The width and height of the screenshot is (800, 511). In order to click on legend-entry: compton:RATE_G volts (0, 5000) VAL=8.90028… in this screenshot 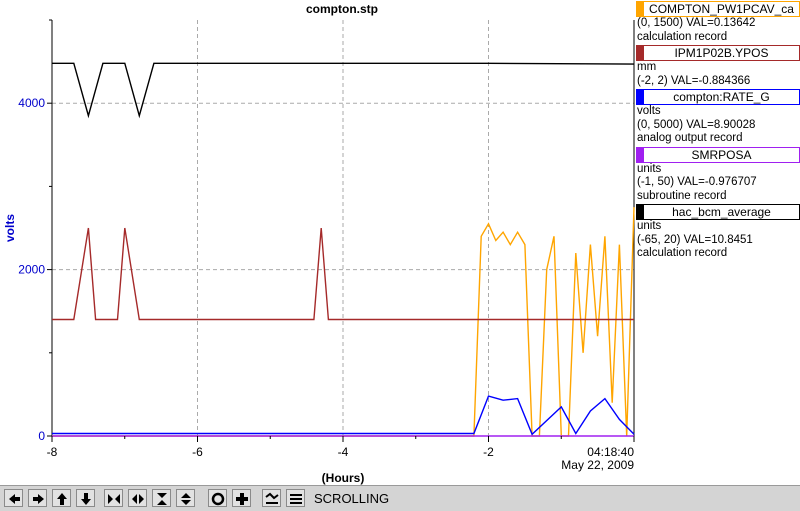, I will do `click(718, 117)`.